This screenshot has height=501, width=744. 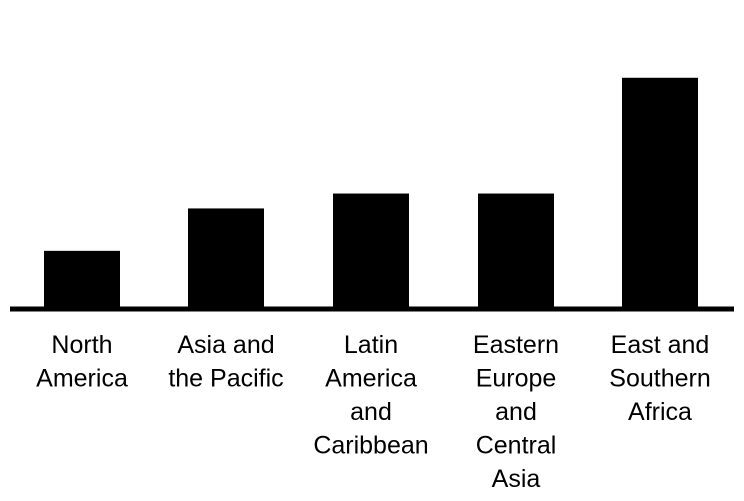 What do you see at coordinates (225, 362) in the screenshot?
I see `x-tick-label-1: Asia and the Pacific` at bounding box center [225, 362].